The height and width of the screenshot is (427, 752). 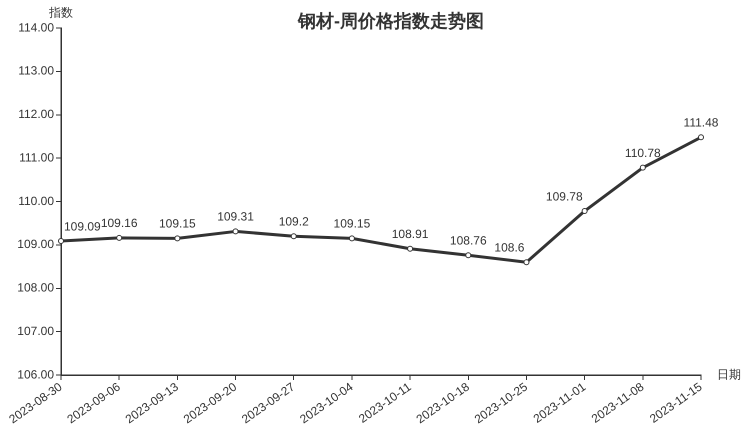 I want to click on y-tick-label: 114.00, so click(x=36, y=27).